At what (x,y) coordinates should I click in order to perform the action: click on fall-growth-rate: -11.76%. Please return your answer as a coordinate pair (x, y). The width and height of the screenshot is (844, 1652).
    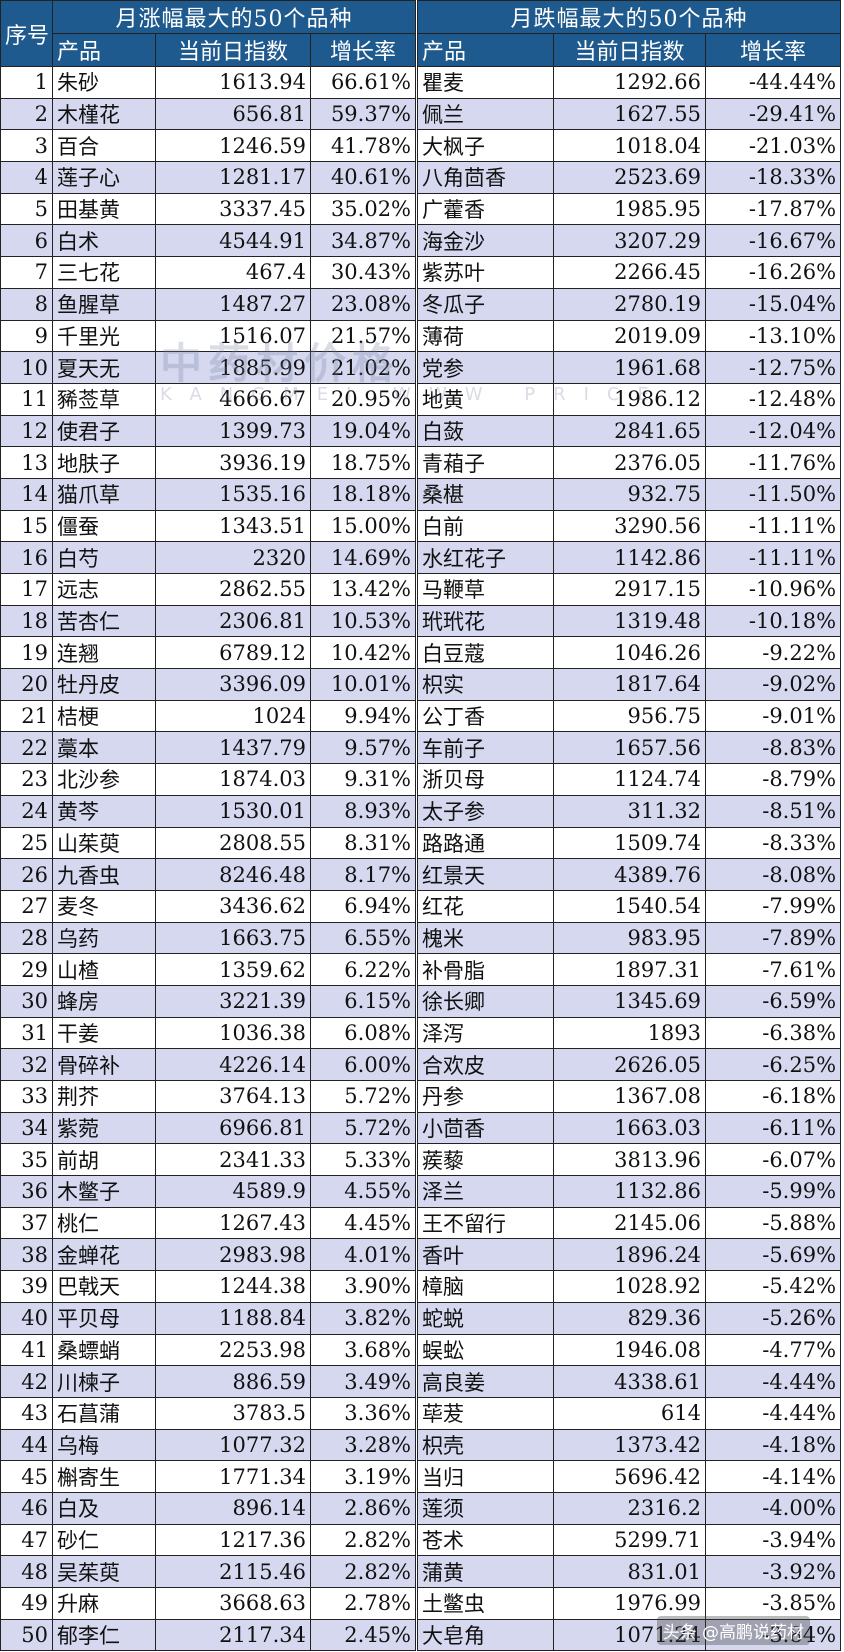
    Looking at the image, I should click on (773, 462).